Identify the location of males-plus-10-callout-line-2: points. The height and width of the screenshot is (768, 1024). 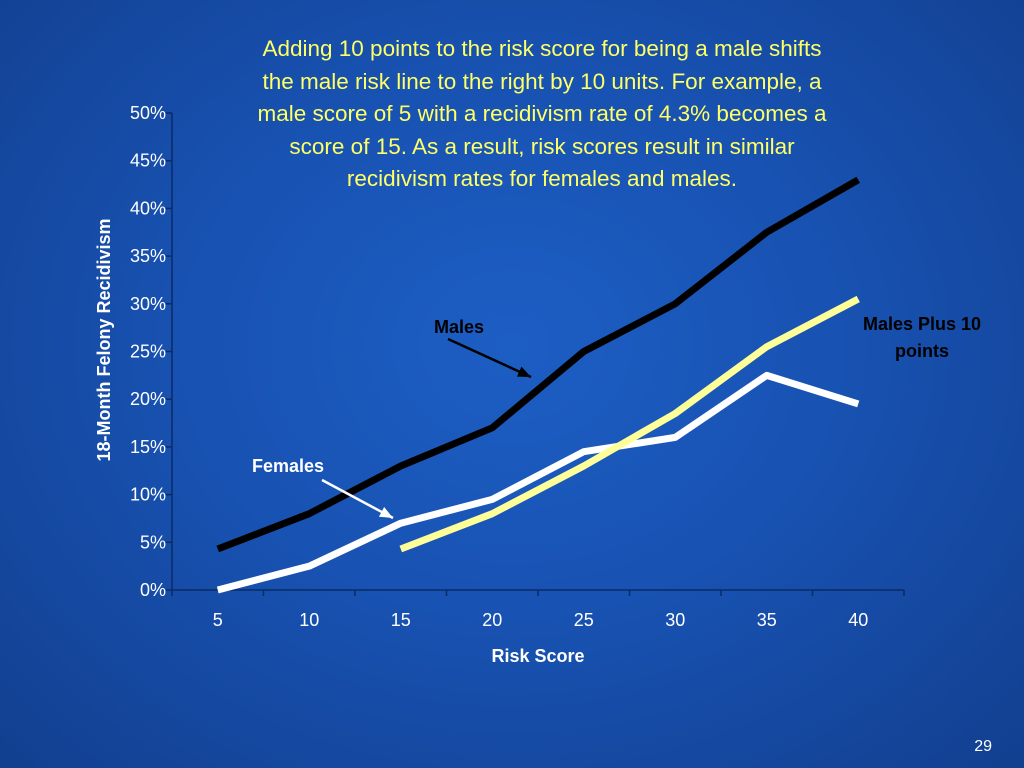
(922, 351).